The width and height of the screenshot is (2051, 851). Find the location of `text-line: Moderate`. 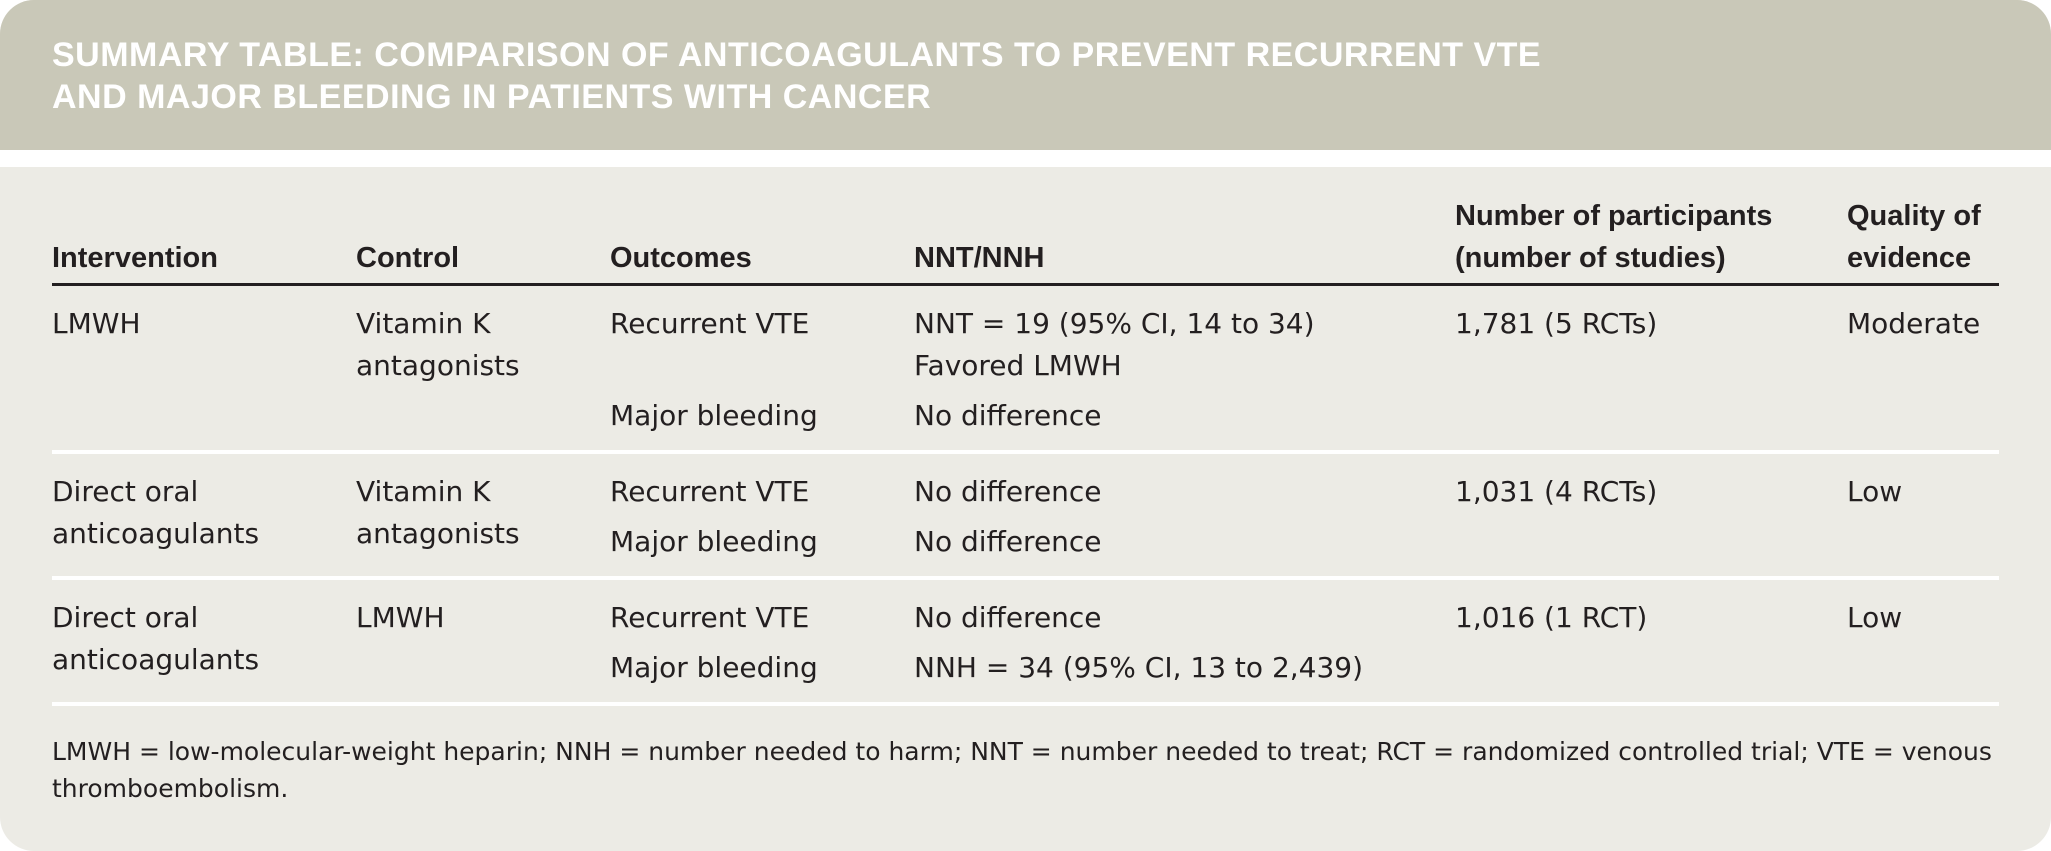

text-line: Moderate is located at coordinates (1914, 323).